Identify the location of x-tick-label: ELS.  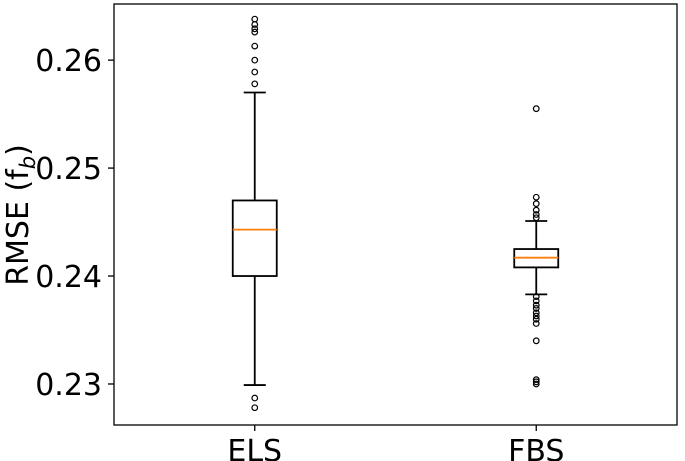
(254, 447).